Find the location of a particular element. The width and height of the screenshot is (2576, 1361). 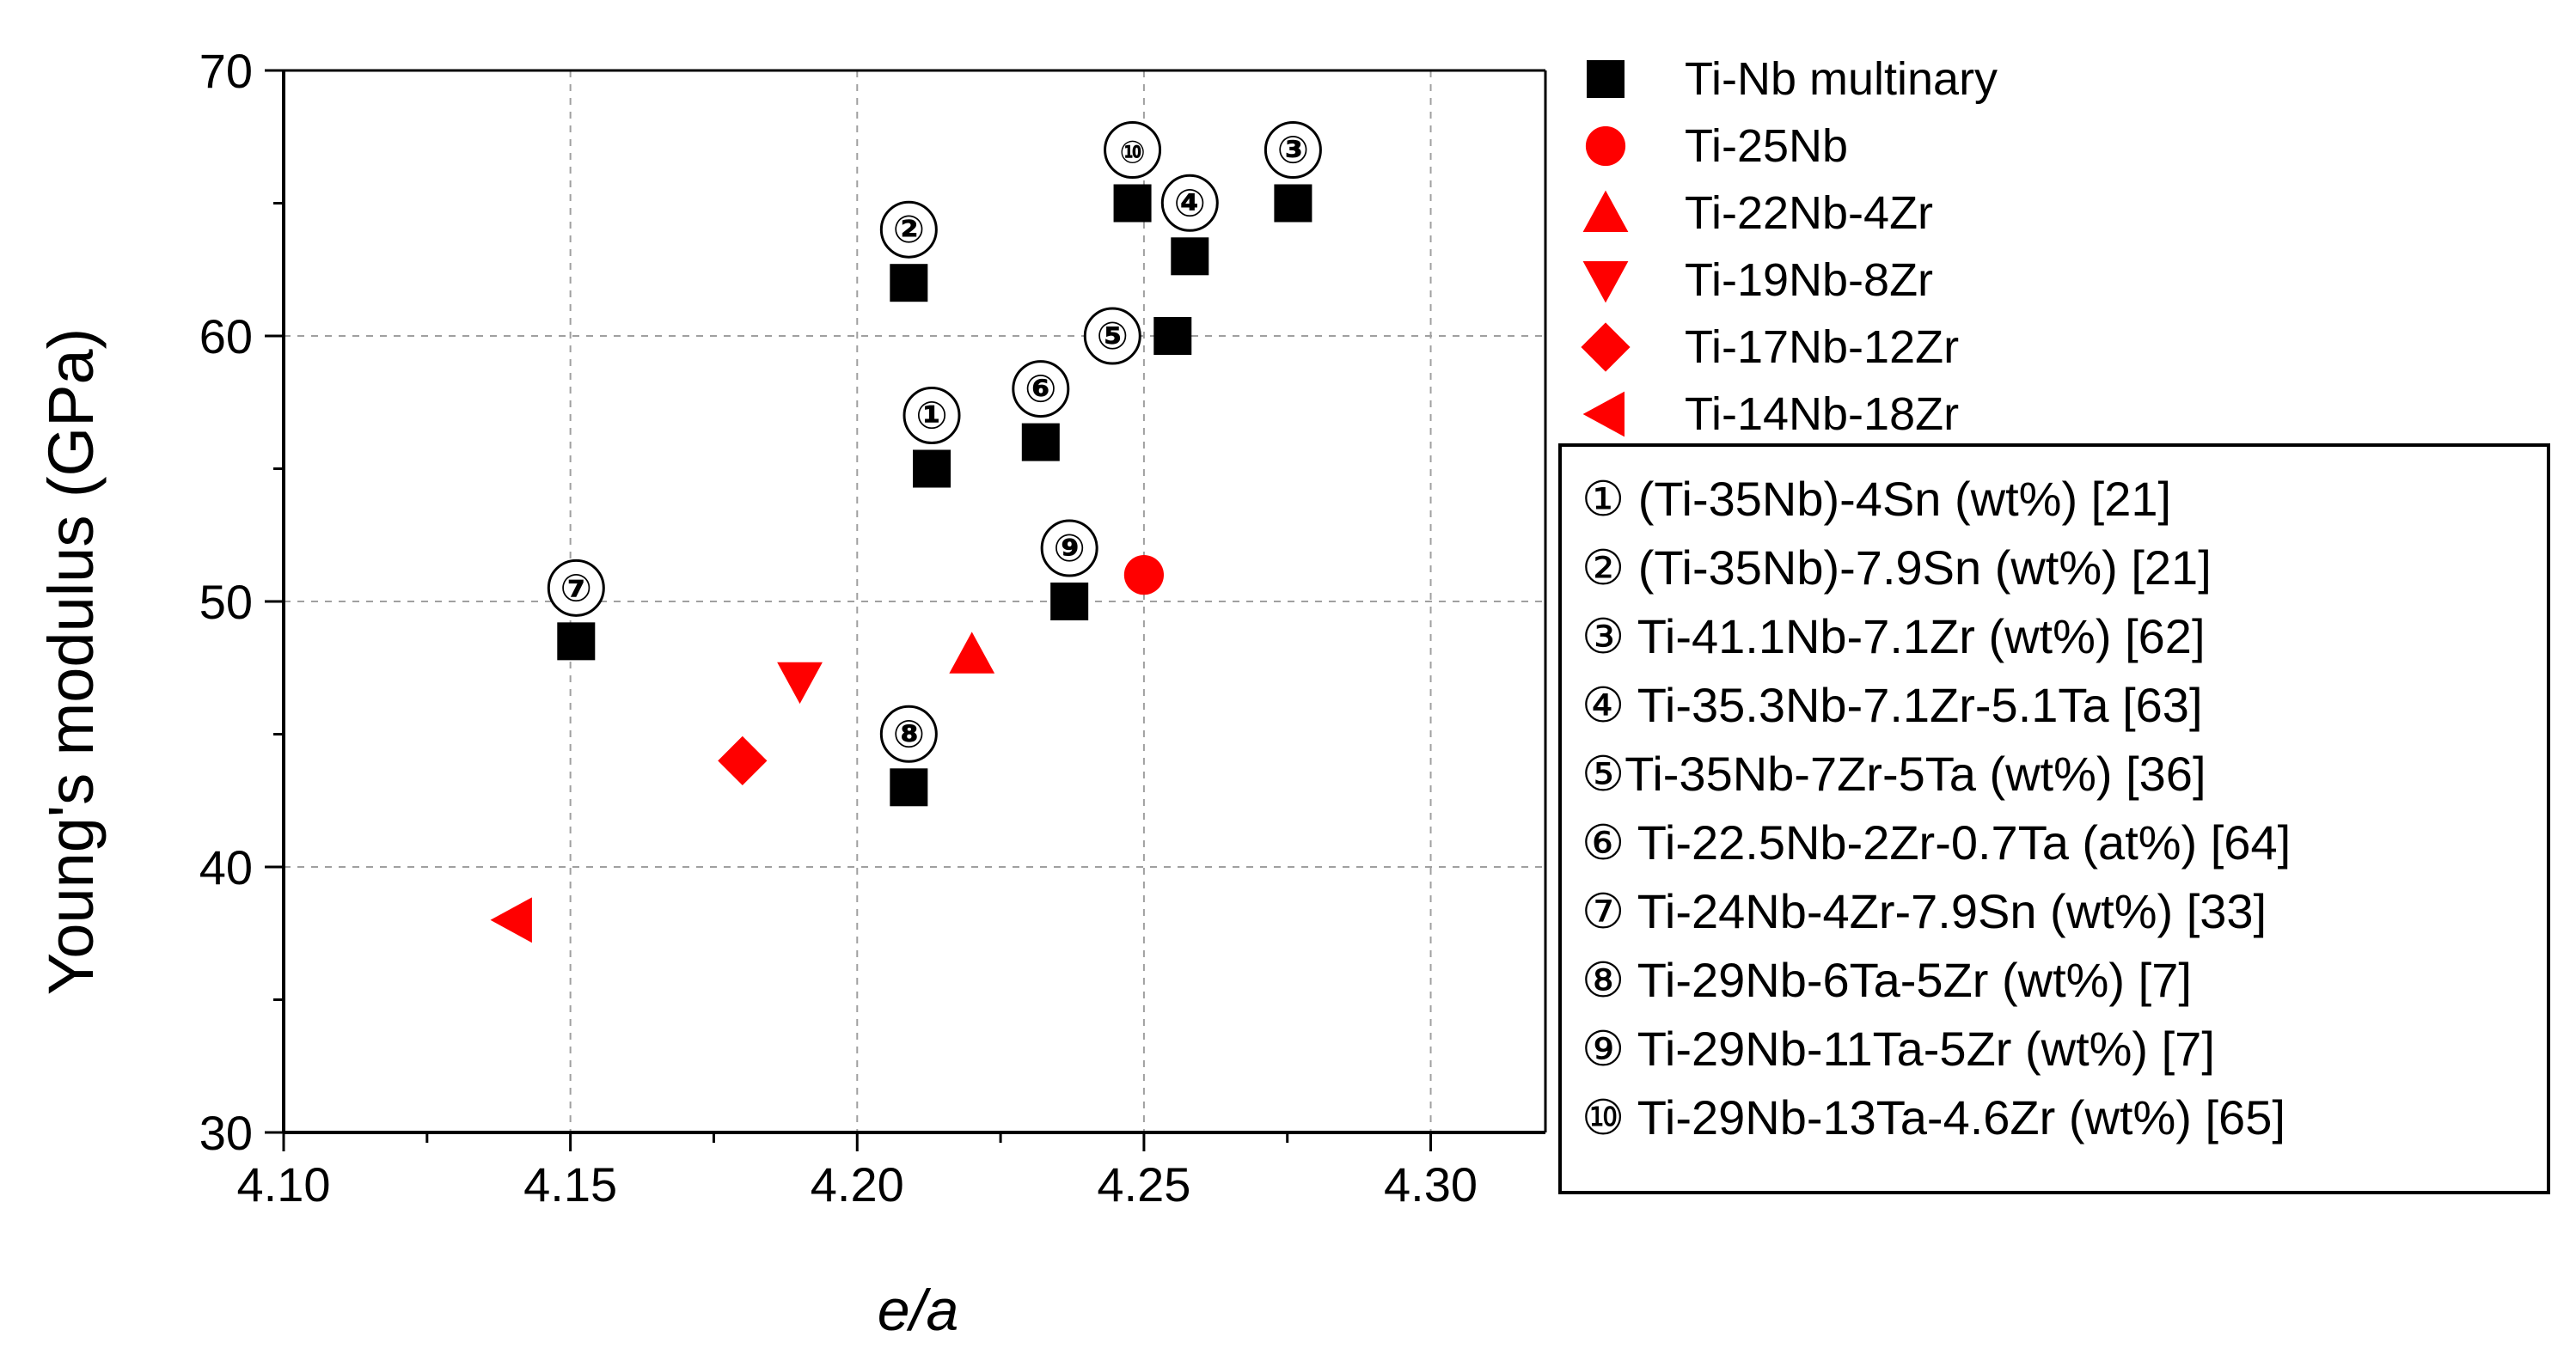

data-point-triangle-up is located at coordinates (972, 653).